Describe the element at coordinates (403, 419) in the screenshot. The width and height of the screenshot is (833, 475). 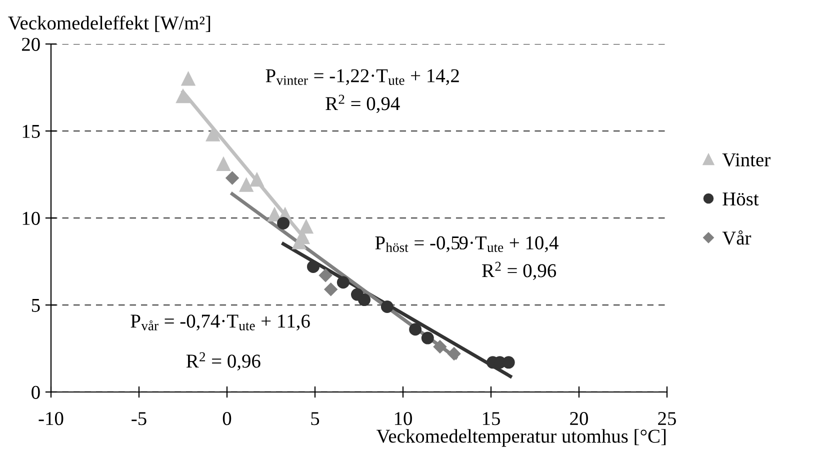
I see `x-tick-label: 10` at that location.